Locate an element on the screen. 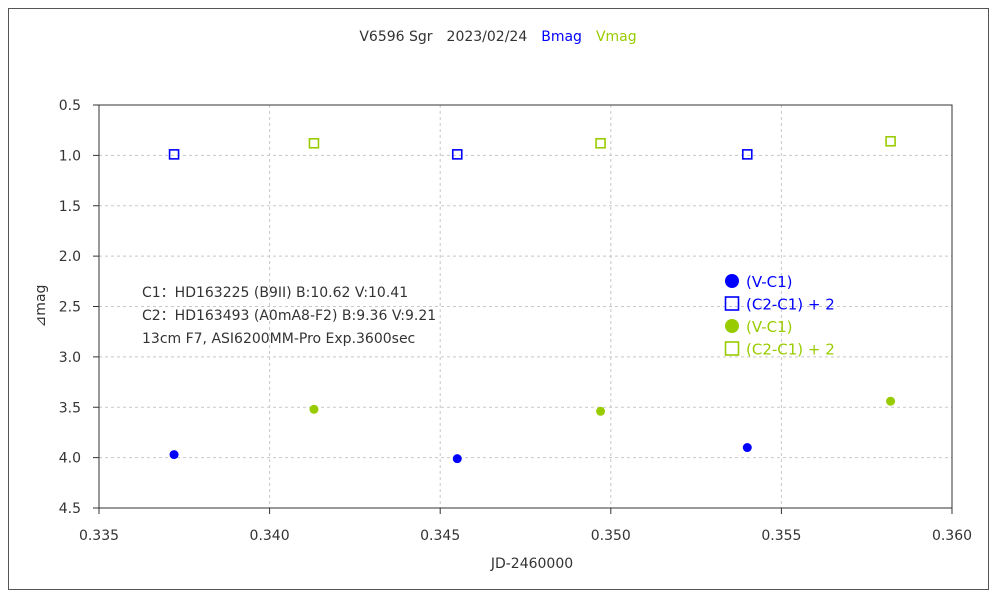 This screenshot has width=1000, height=600. y-tick-label: 2.0 is located at coordinates (70, 257).